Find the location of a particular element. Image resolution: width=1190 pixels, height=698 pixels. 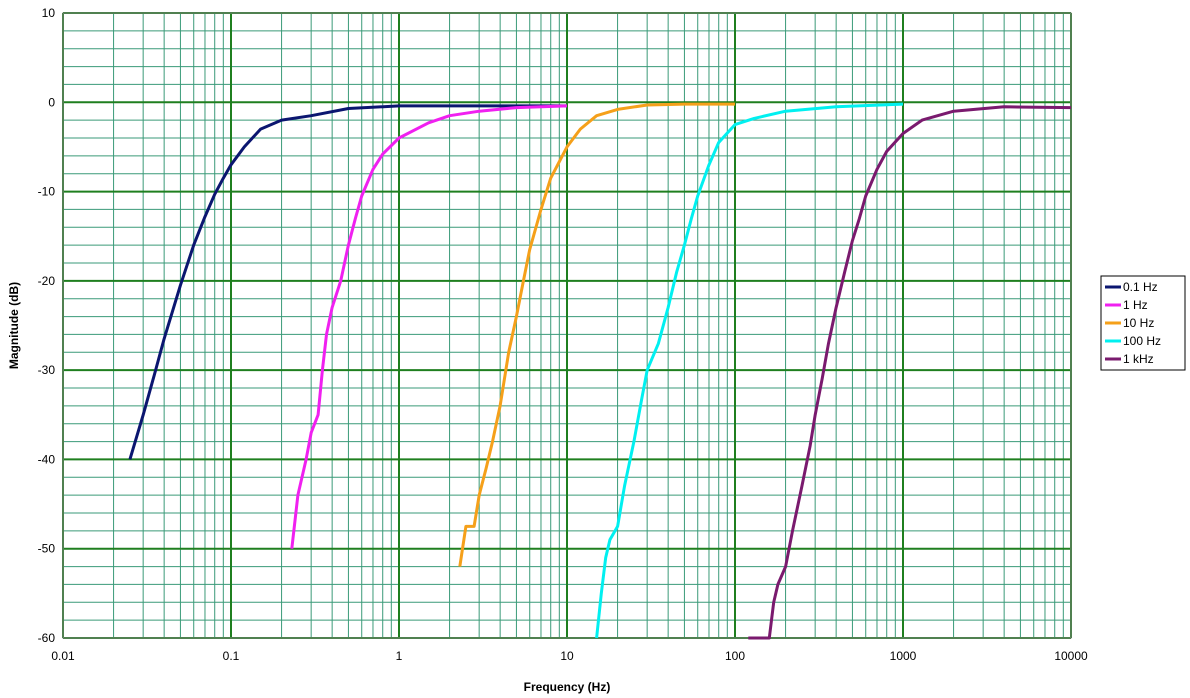

x-tick-label: 1 is located at coordinates (399, 656).